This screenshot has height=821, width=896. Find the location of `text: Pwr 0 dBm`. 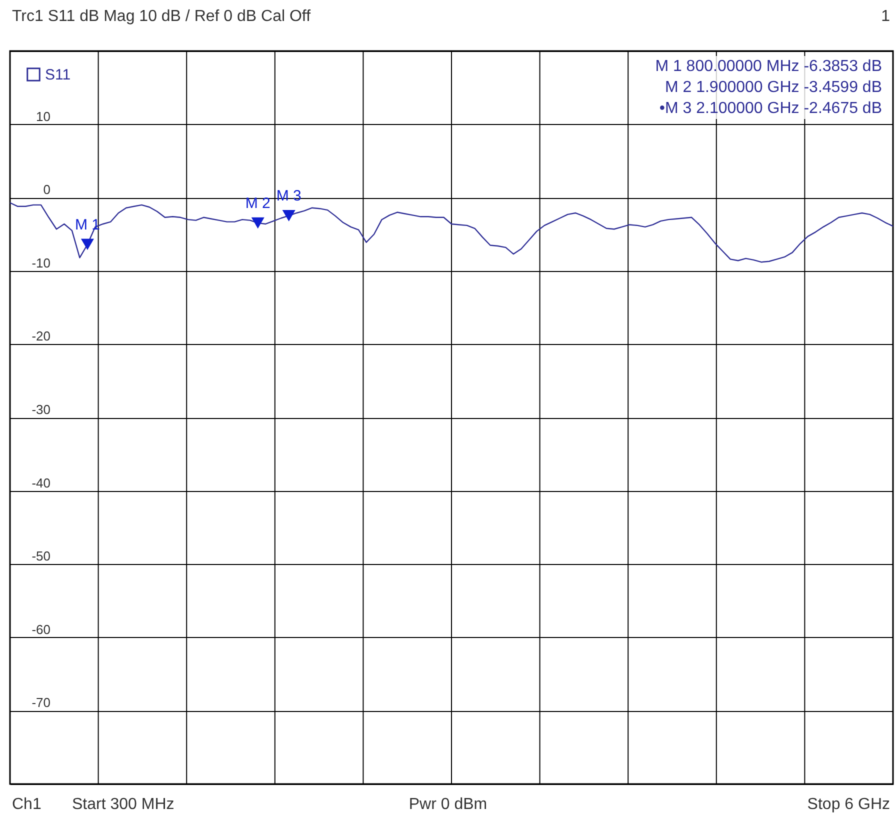

text: Pwr 0 dBm is located at coordinates (448, 804).